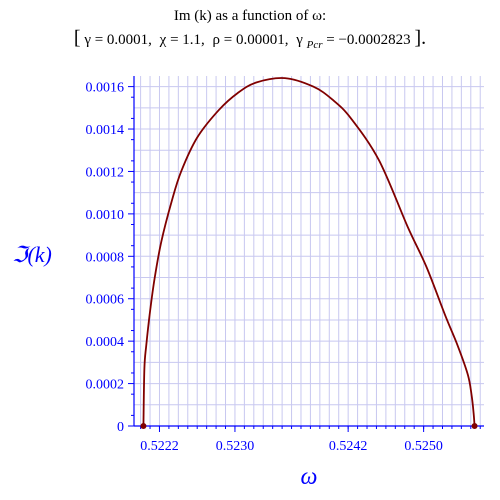 Image resolution: width=500 pixels, height=500 pixels. Describe the element at coordinates (120, 427) in the screenshot. I see `y-tick-label: 0` at that location.